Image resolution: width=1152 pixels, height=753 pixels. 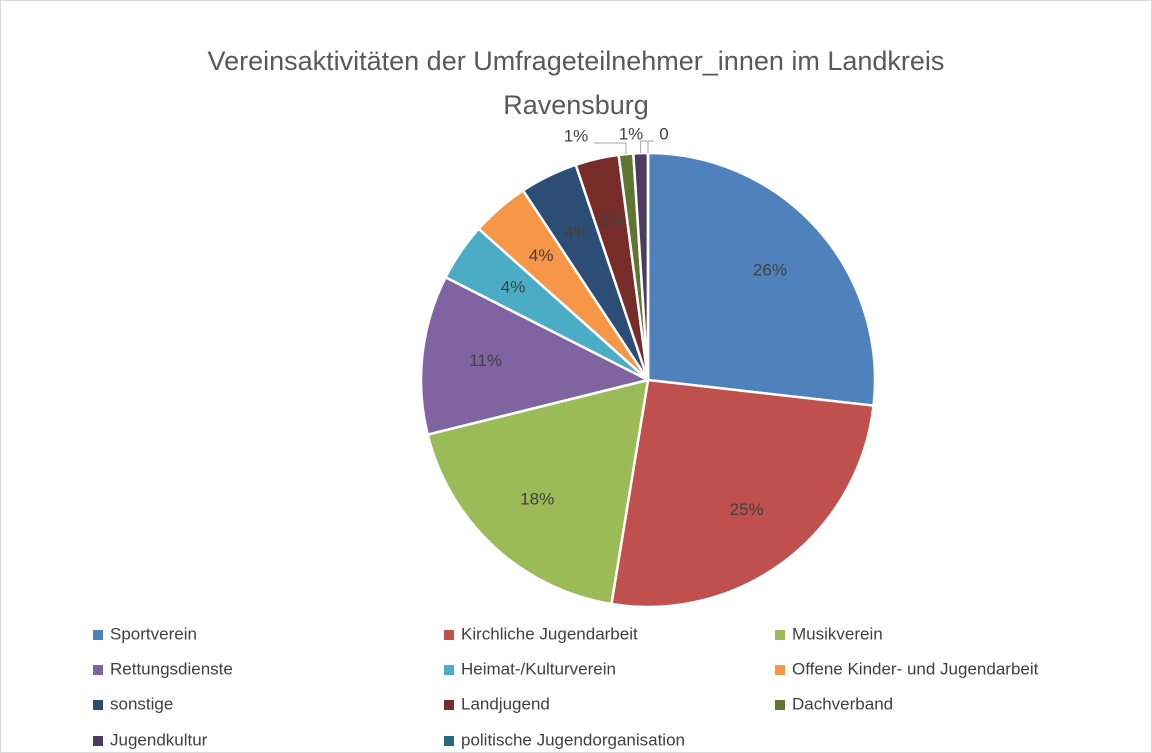 What do you see at coordinates (505, 703) in the screenshot?
I see `legend-label: Landjugend` at bounding box center [505, 703].